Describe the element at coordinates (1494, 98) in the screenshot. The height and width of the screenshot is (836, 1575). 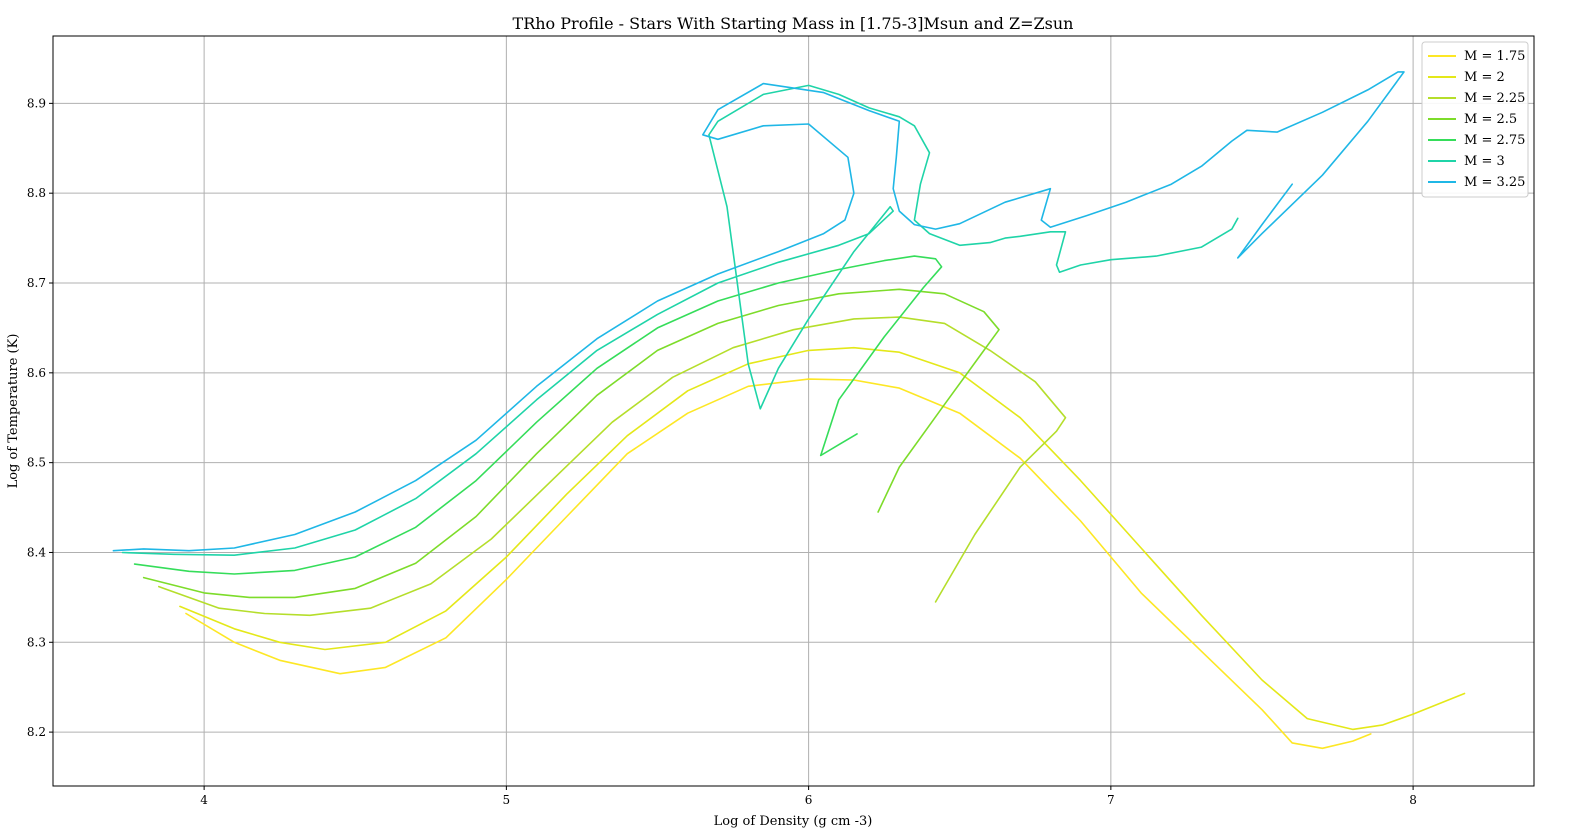
I see `legend-entry: M = 2.25` at that location.